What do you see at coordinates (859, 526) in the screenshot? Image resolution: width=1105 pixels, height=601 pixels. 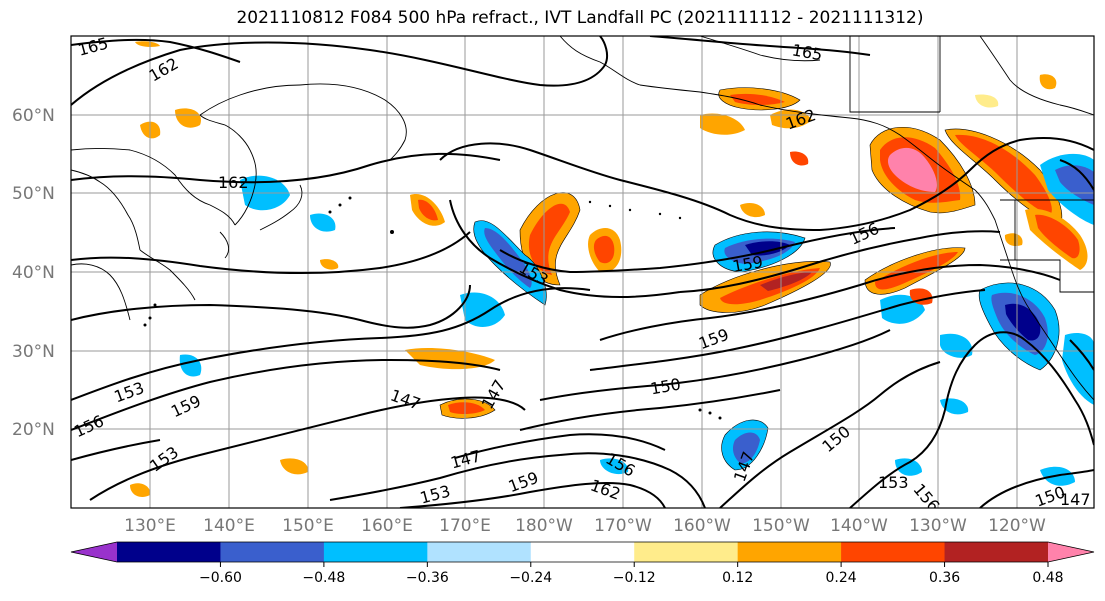 I see `lon-label: 140°W` at bounding box center [859, 526].